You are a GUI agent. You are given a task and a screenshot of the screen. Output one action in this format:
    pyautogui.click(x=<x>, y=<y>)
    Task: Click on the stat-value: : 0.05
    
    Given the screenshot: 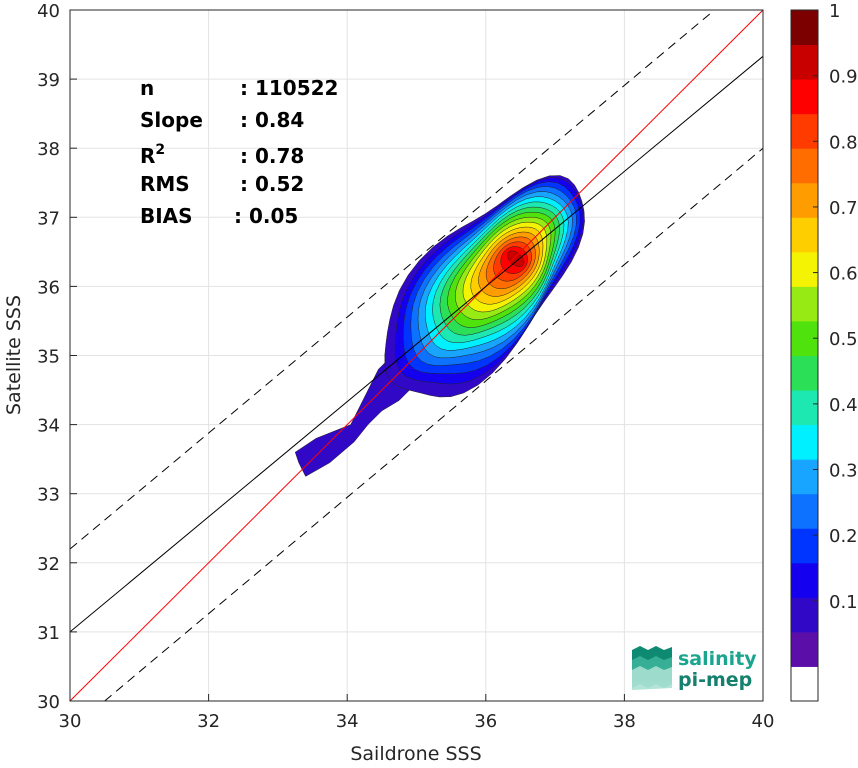 What is the action you would take?
    pyautogui.click(x=266, y=216)
    